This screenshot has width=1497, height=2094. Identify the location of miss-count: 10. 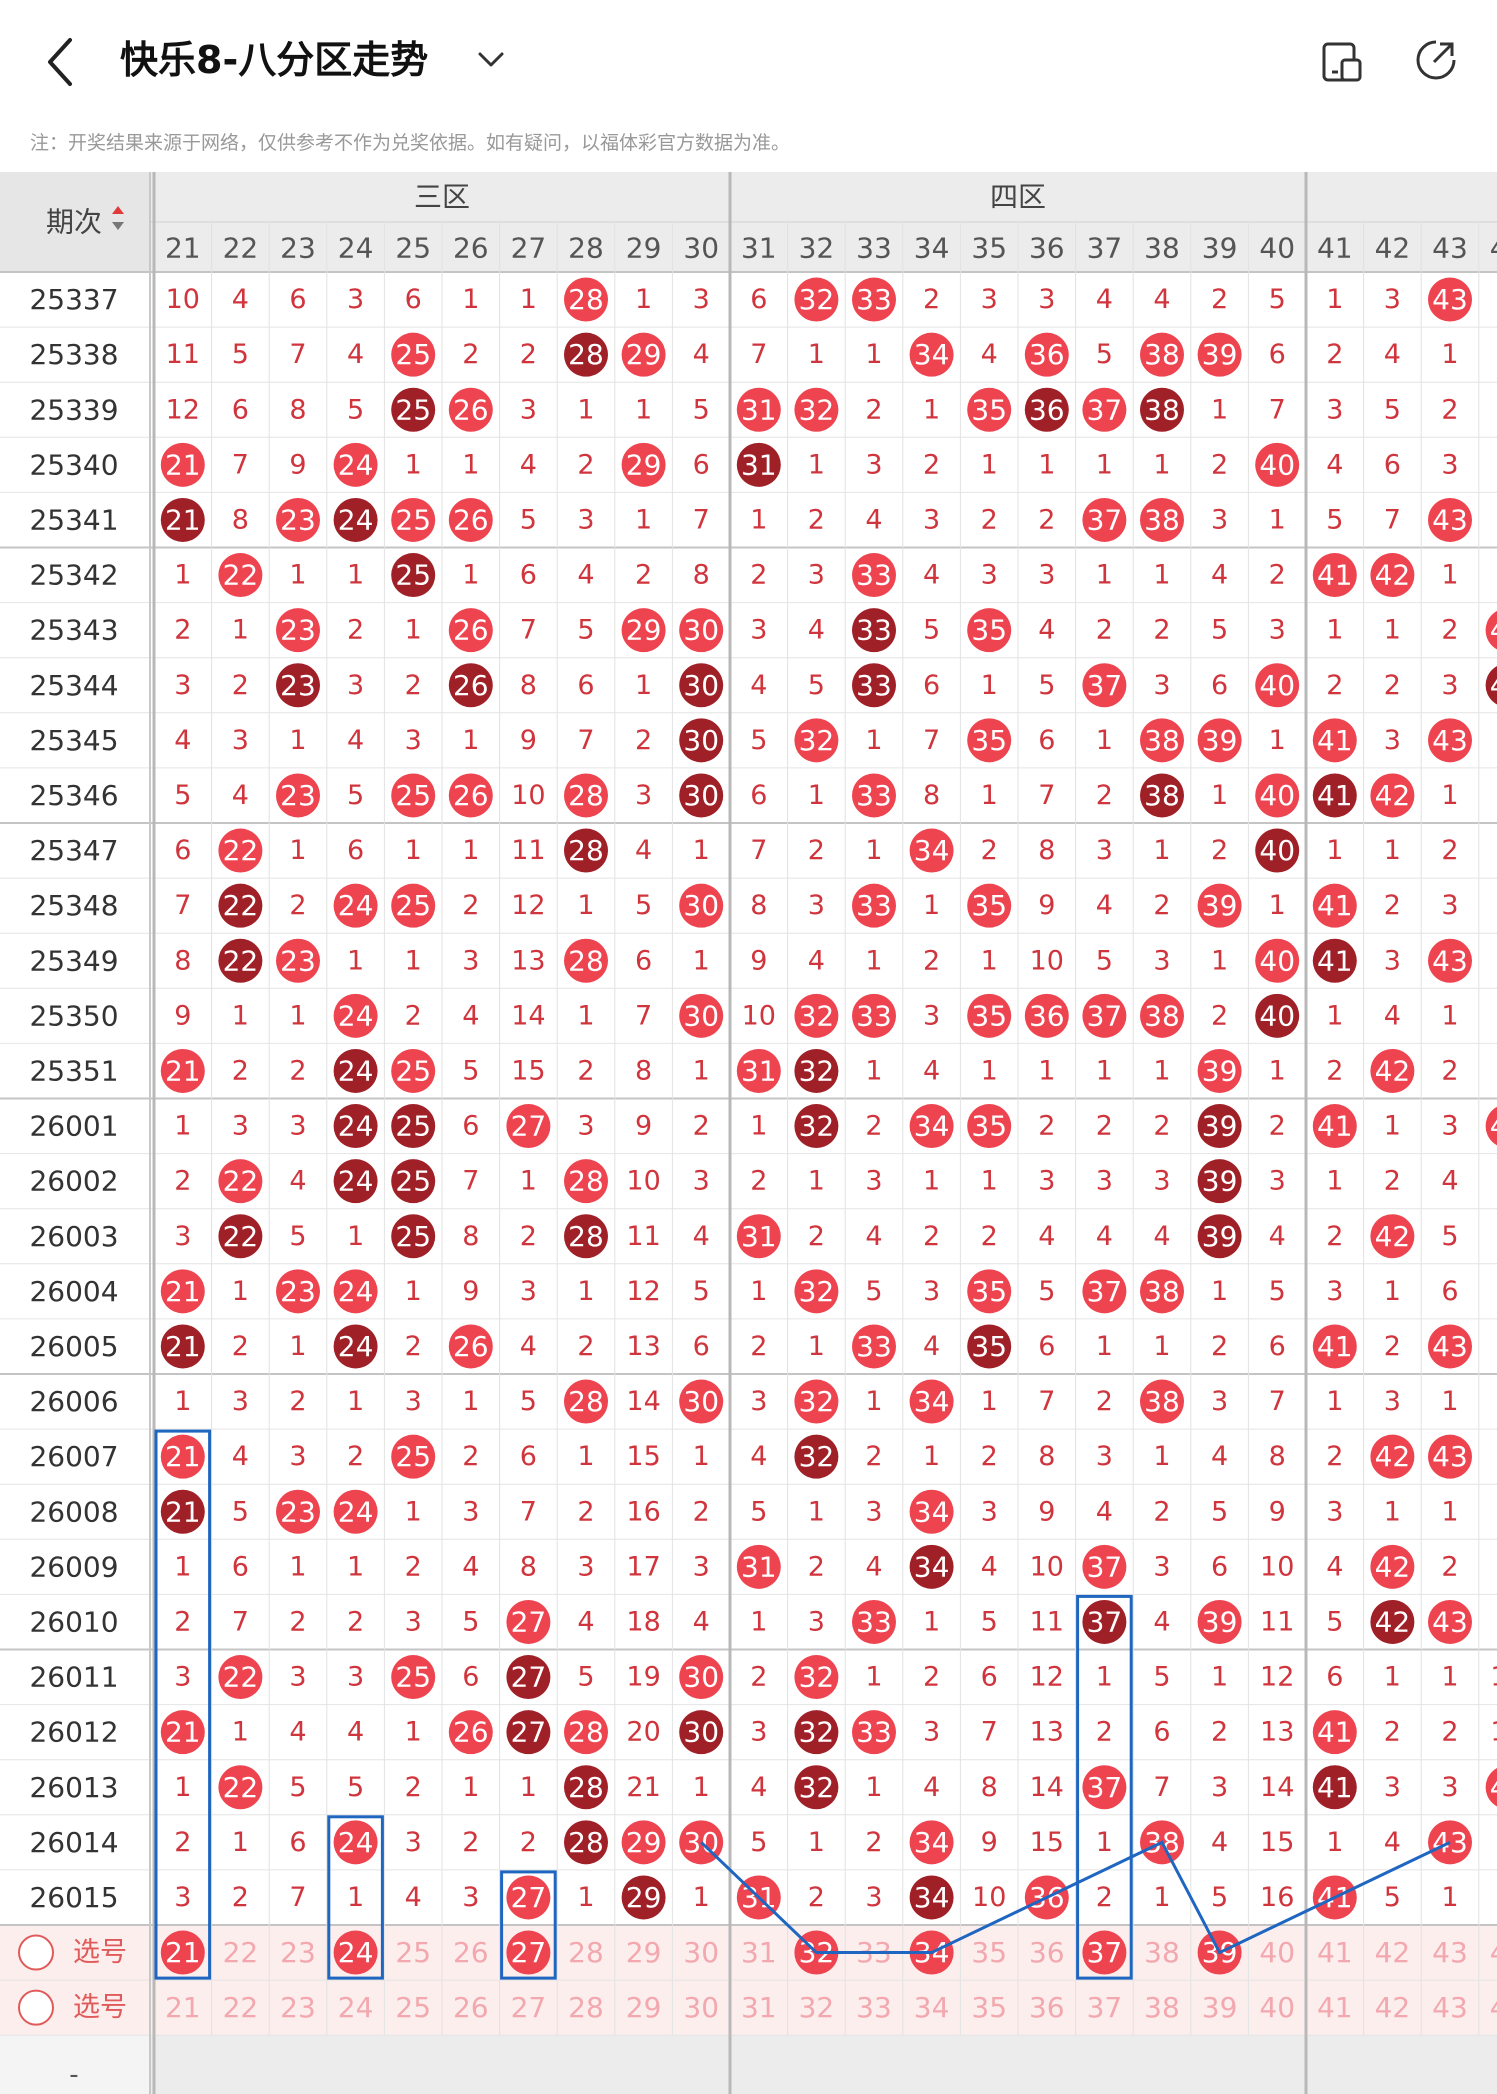
(759, 1015).